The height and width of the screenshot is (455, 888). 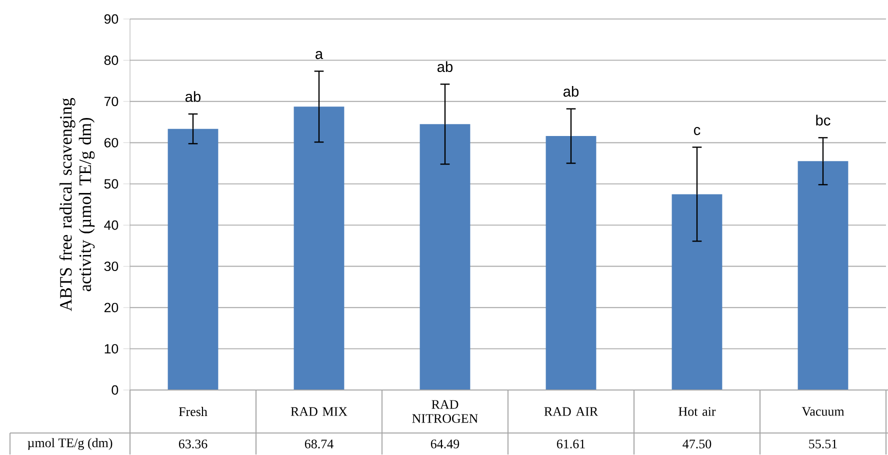 What do you see at coordinates (571, 411) in the screenshot?
I see `x-tick-label: RAD AIR` at bounding box center [571, 411].